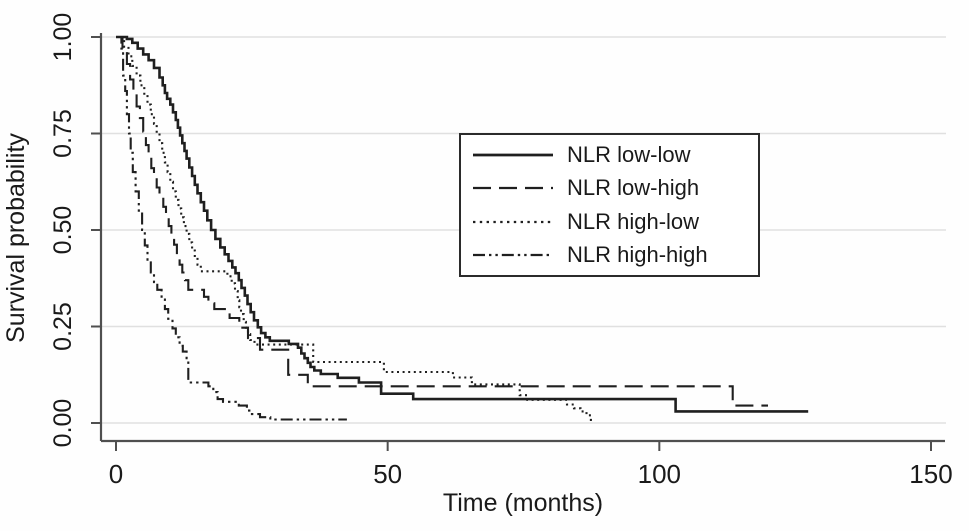 This screenshot has width=969, height=531. I want to click on legend-item-nlr-high-low: NLR high-low, so click(614, 222).